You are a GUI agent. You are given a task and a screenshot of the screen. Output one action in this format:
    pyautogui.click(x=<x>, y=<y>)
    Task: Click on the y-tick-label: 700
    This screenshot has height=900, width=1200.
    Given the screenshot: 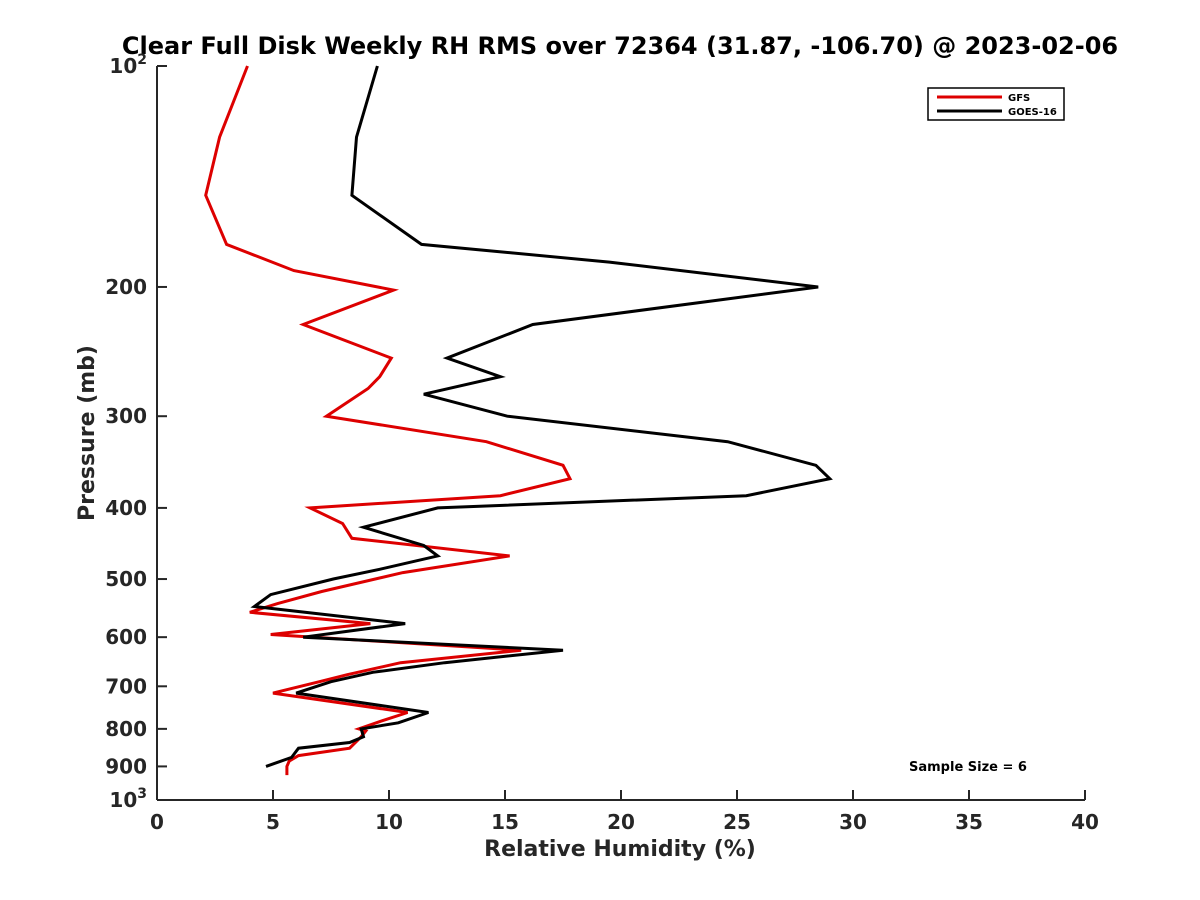 What is the action you would take?
    pyautogui.click(x=126, y=686)
    